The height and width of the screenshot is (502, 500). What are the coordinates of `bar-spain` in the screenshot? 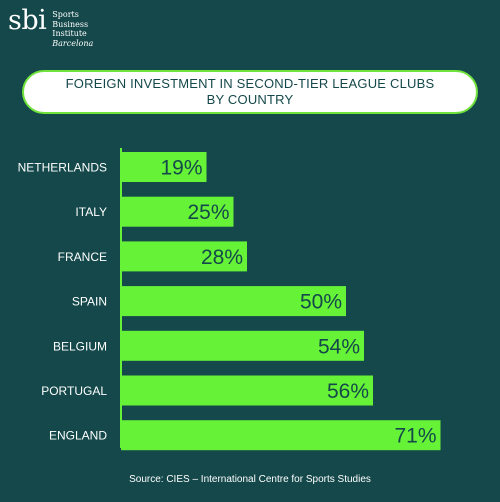 It's located at (233, 301).